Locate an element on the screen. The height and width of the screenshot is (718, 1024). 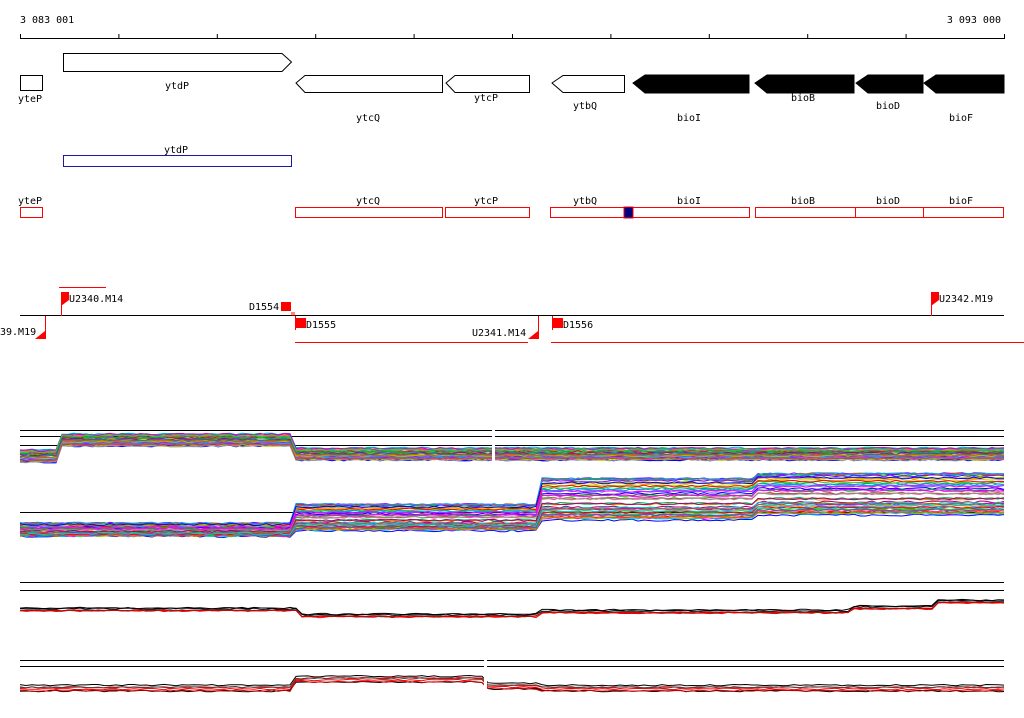
red-box-yteP is located at coordinates (31, 212).